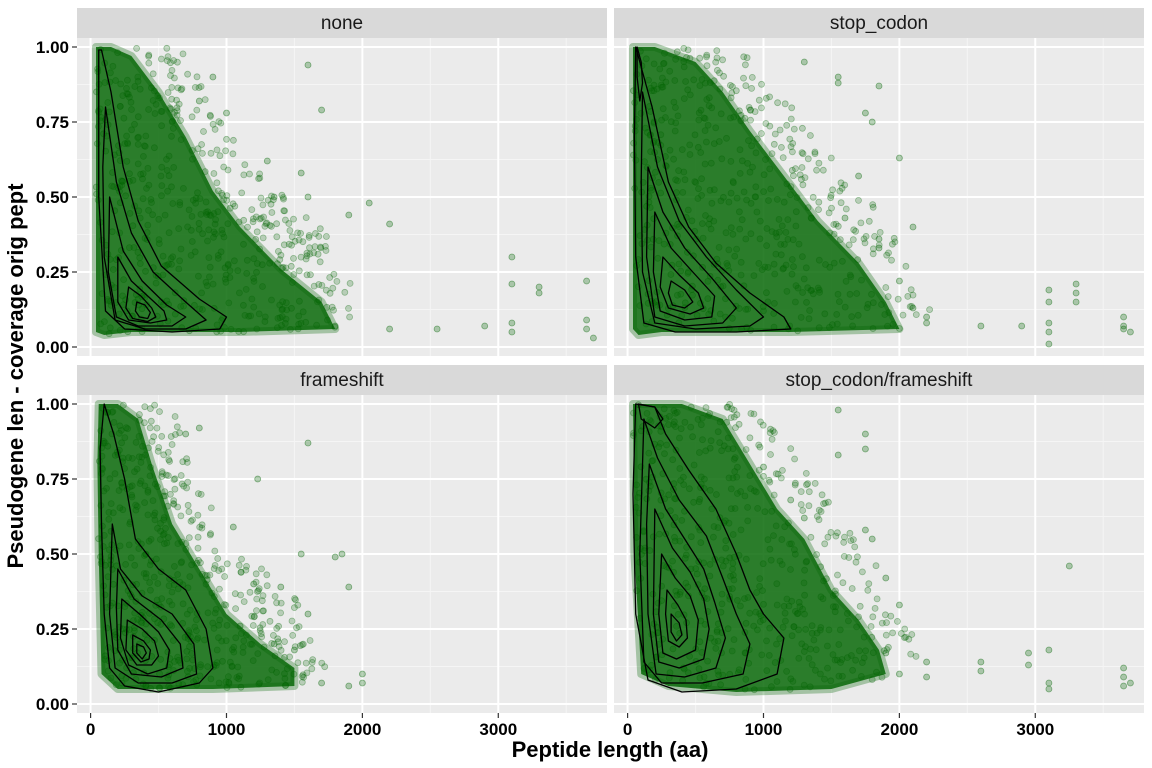 The width and height of the screenshot is (1152, 768). What do you see at coordinates (879, 23) in the screenshot?
I see `facet-strip` at bounding box center [879, 23].